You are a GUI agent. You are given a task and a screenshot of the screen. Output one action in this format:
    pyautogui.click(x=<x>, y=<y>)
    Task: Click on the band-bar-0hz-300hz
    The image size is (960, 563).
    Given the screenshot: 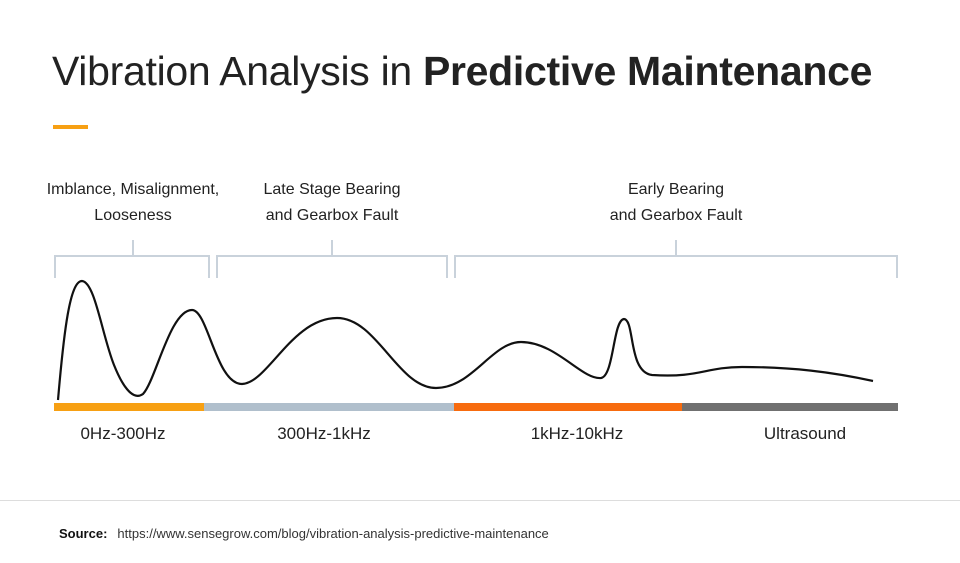 What is the action you would take?
    pyautogui.click(x=129, y=407)
    